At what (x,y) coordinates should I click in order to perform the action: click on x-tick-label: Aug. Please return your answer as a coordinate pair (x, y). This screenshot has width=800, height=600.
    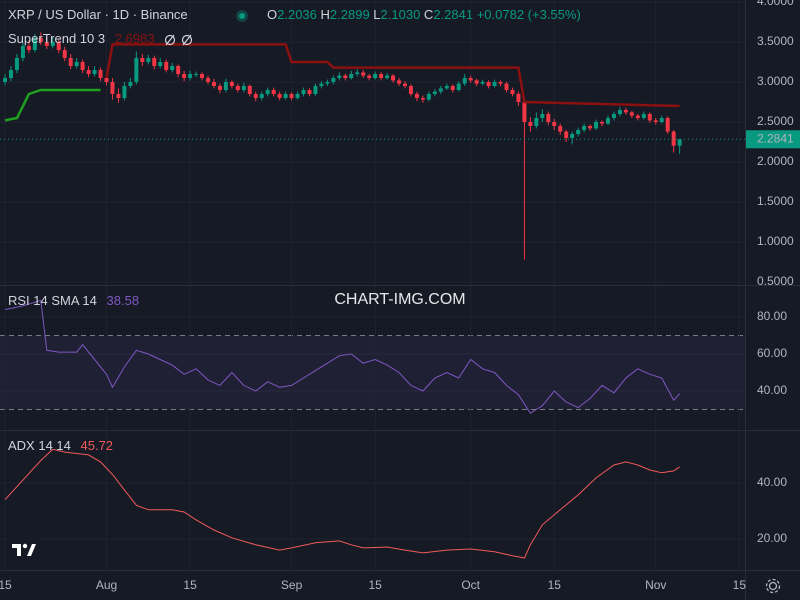
    Looking at the image, I should click on (106, 585).